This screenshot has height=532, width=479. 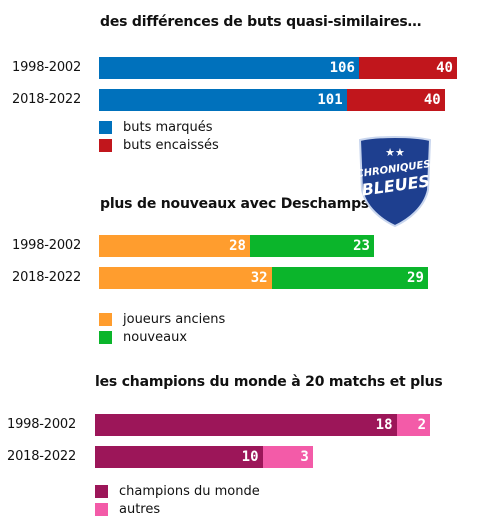 I want to click on stacked-bar: 32 29, so click(x=263, y=278).